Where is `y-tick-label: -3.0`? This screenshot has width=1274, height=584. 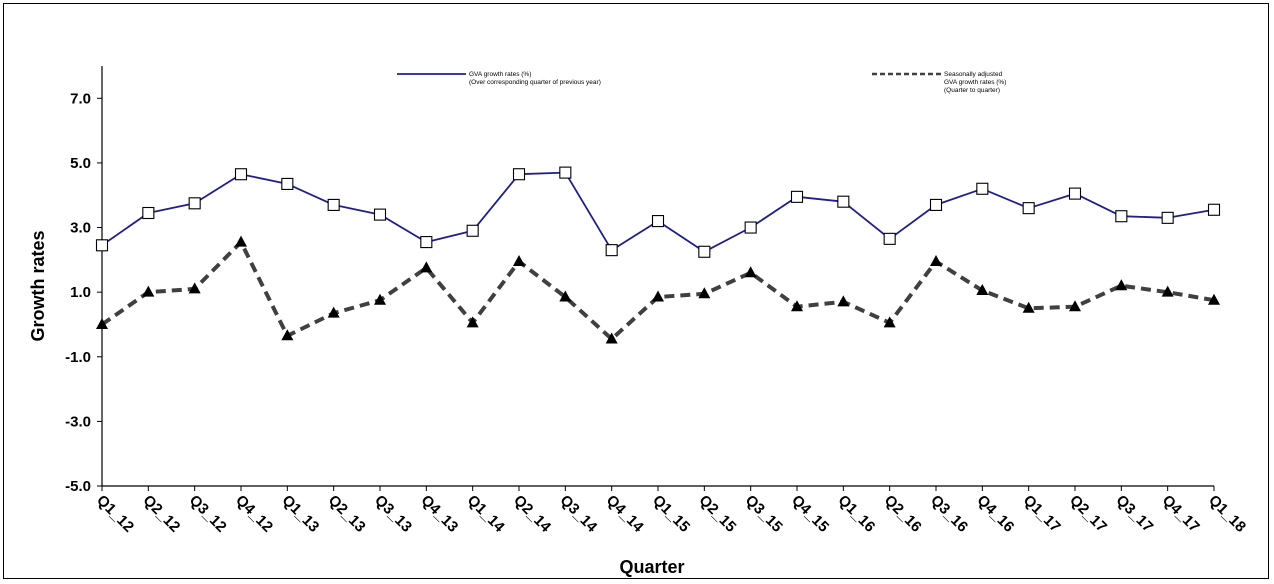
y-tick-label: -3.0 is located at coordinates (78, 421).